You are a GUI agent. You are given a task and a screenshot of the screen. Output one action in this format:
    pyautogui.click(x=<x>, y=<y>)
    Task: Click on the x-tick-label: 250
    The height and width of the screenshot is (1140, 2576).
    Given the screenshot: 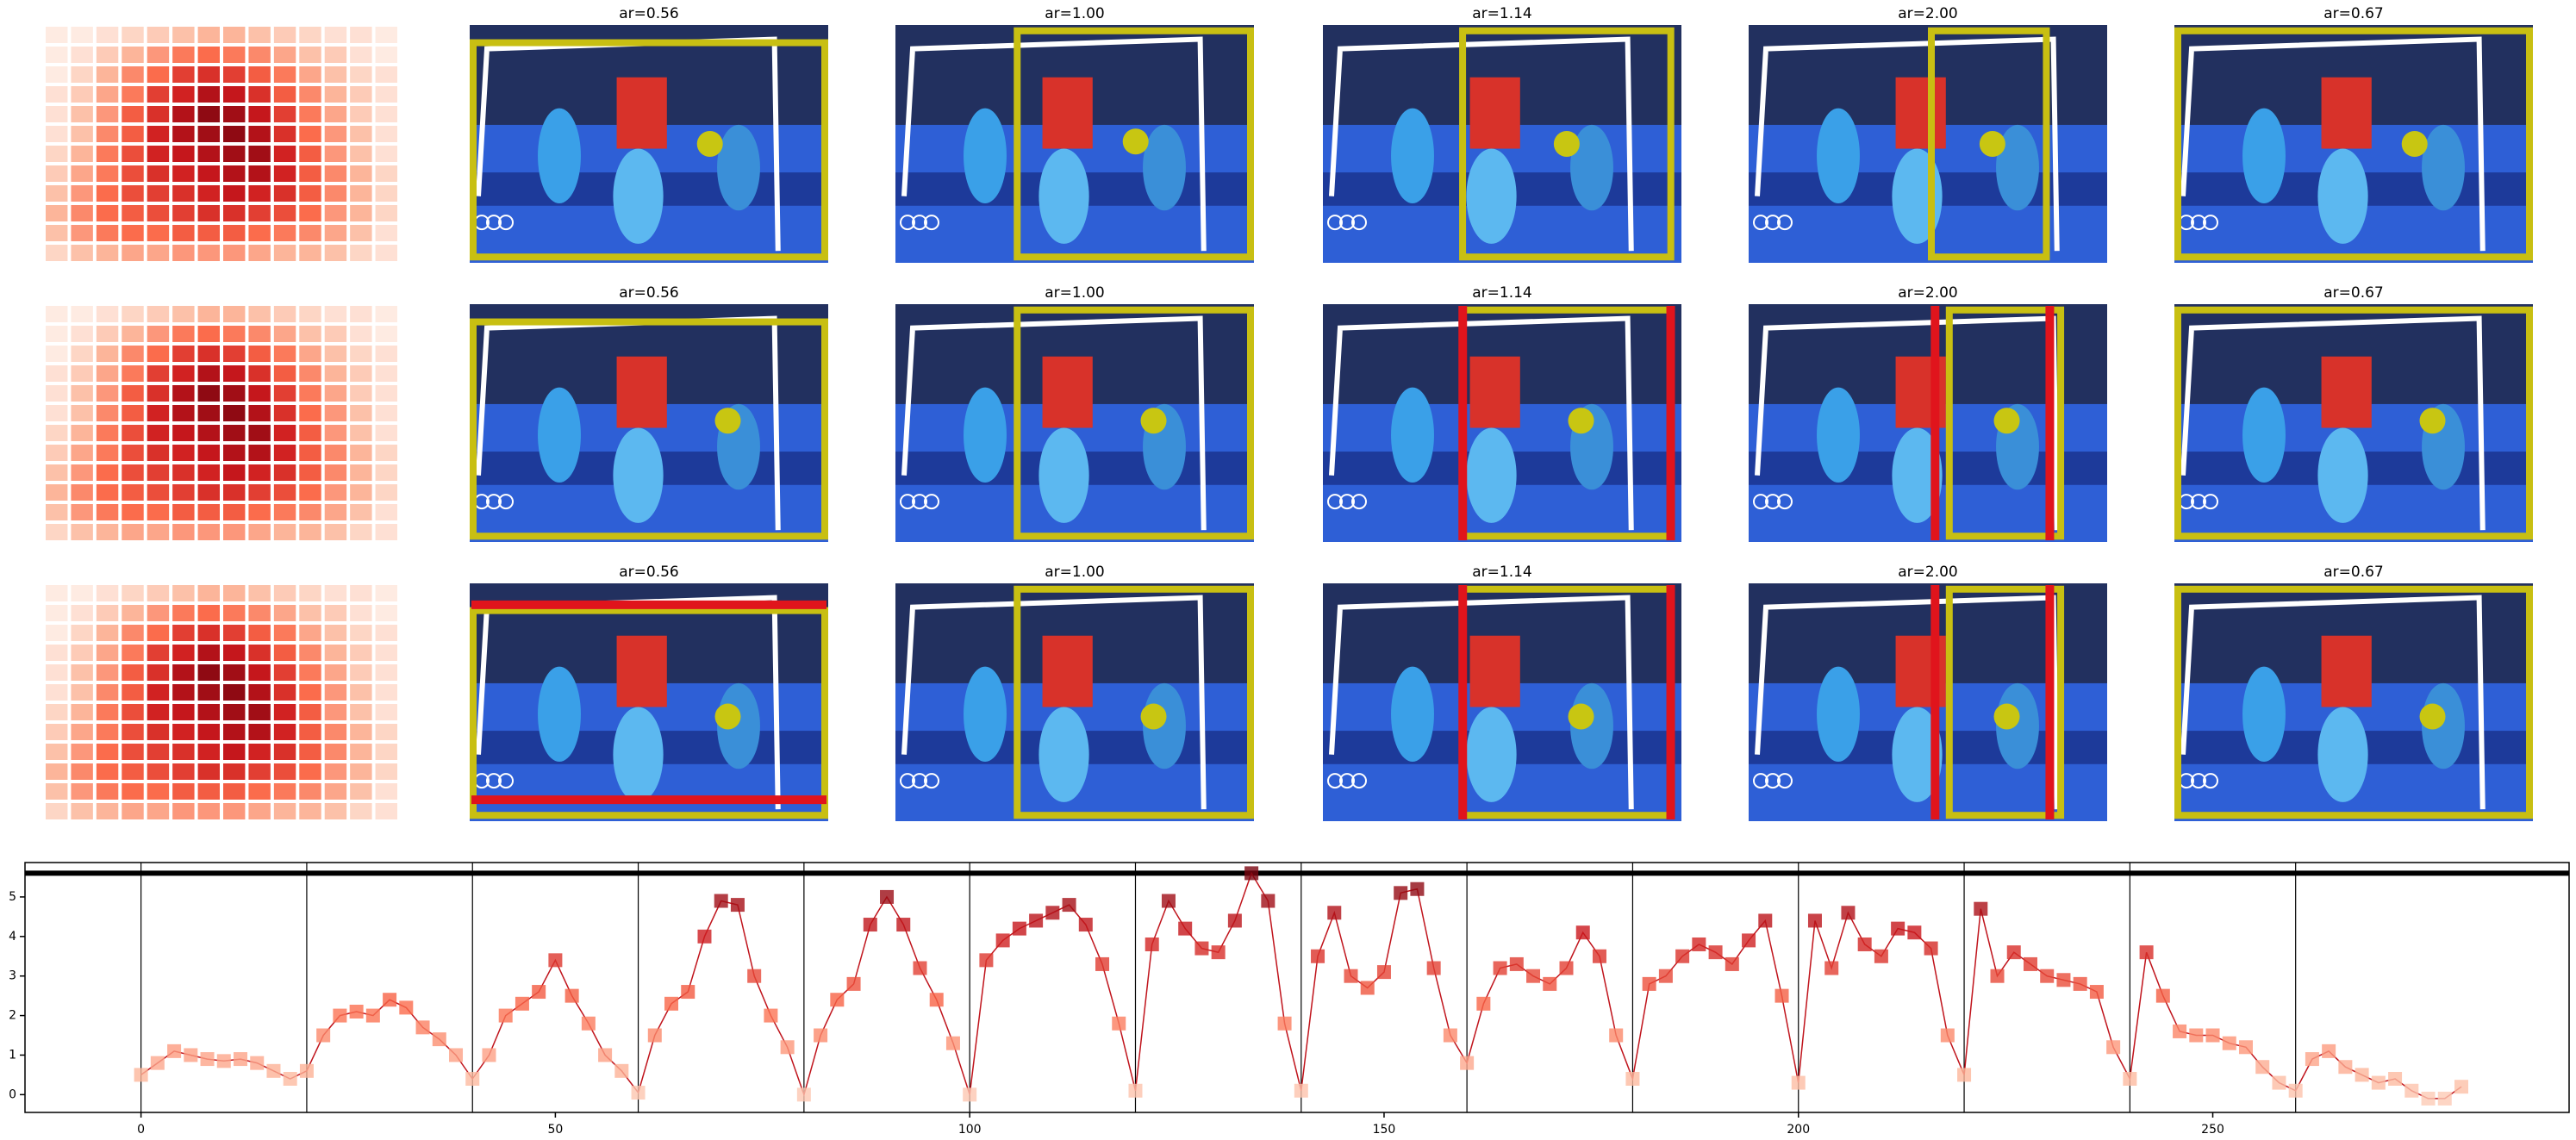 What is the action you would take?
    pyautogui.click(x=2212, y=1130)
    